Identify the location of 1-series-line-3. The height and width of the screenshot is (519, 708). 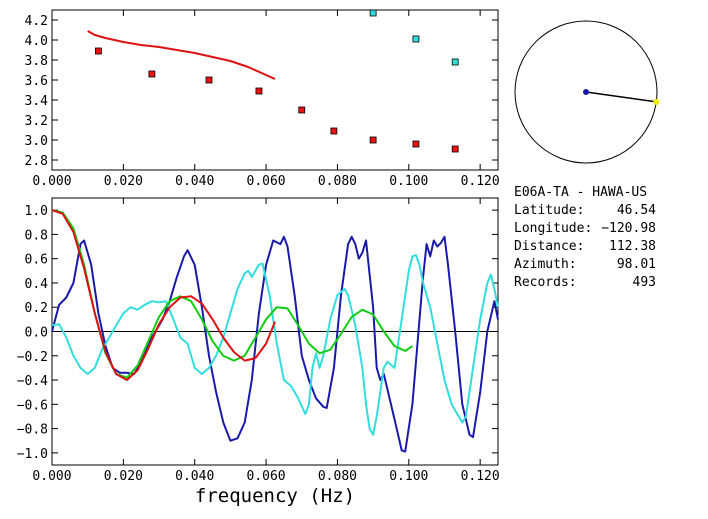
(163, 295).